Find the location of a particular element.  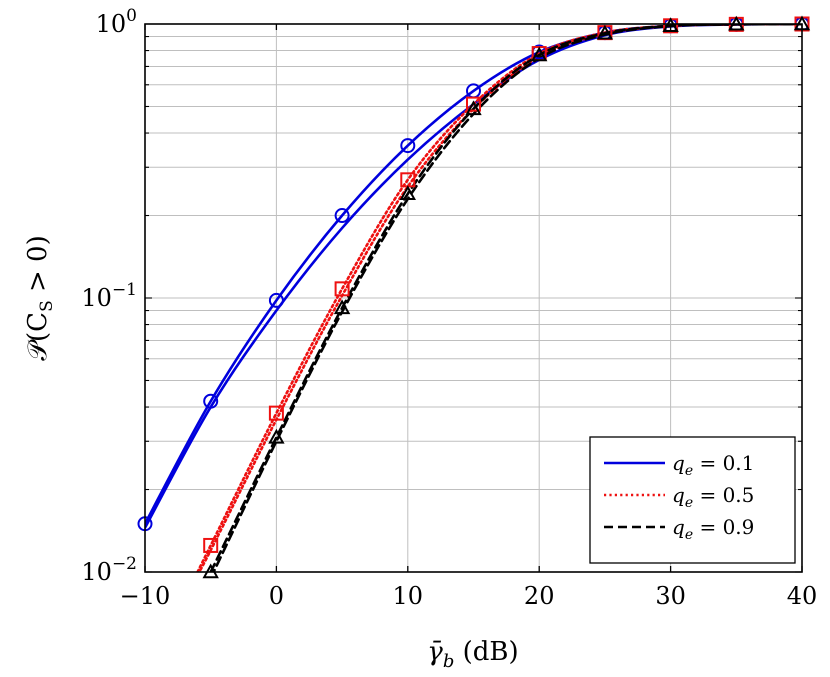

y-tick-label: 10⁻² is located at coordinates (109, 570).